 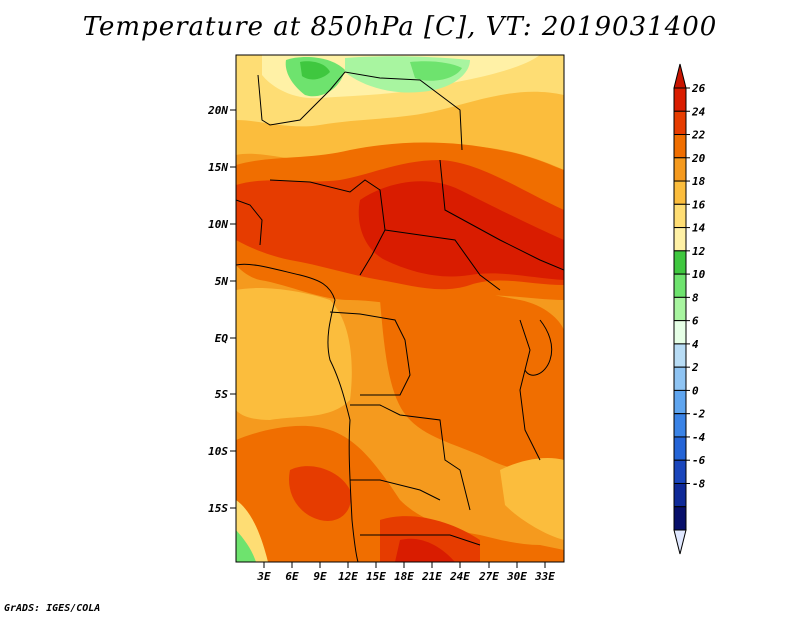 I want to click on lat-tick-label: EQ, so click(x=222, y=338).